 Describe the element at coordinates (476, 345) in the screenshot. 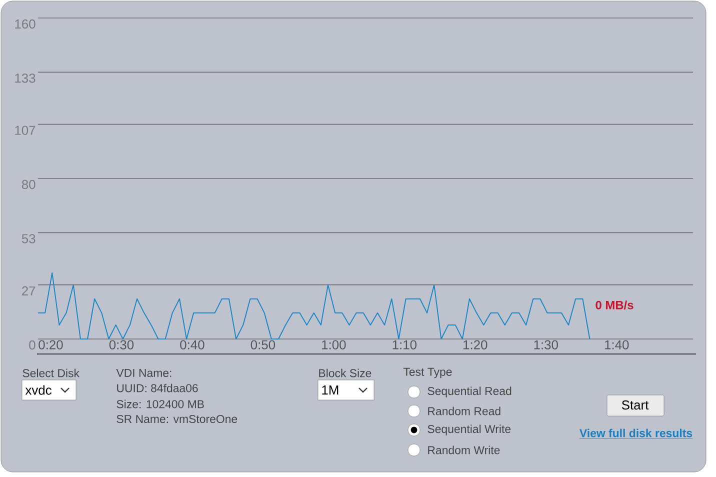

I see `x-tick-label: 1:20` at that location.